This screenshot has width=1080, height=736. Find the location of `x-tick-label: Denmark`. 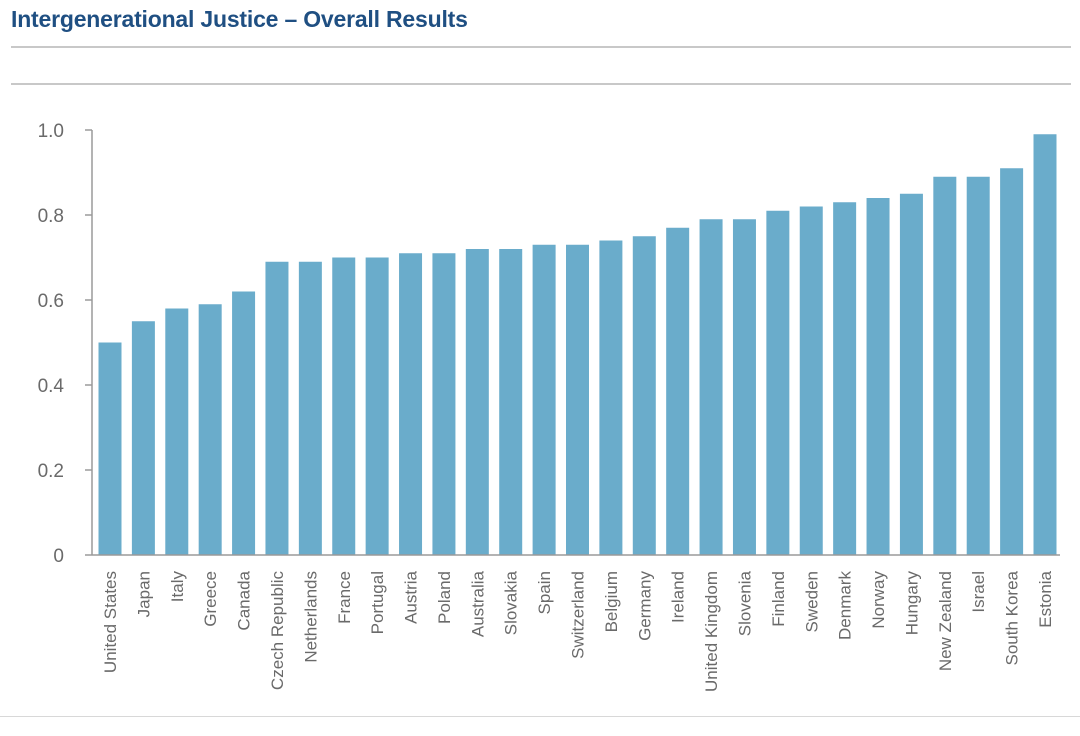

x-tick-label: Denmark is located at coordinates (845, 605).